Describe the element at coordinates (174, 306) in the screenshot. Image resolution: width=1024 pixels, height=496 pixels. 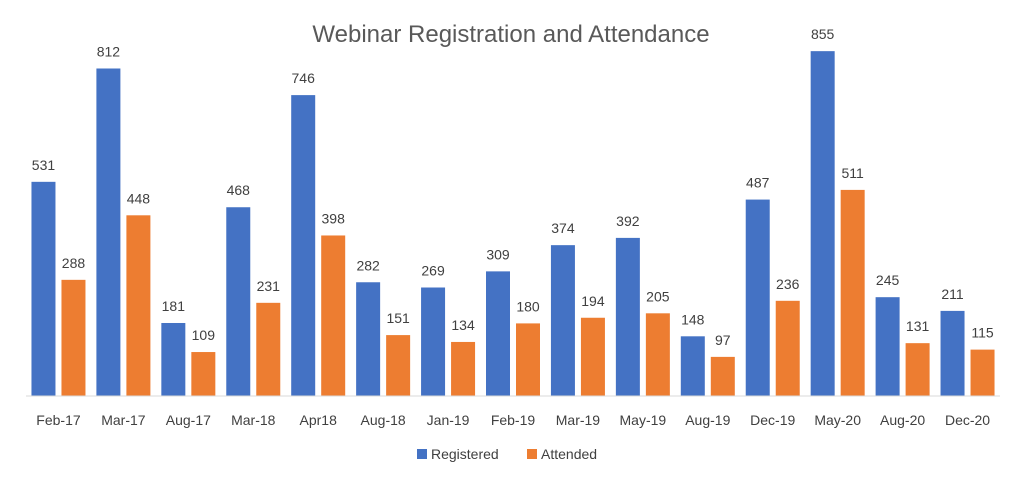
I see `data-label-registered-aug-17: 181` at that location.